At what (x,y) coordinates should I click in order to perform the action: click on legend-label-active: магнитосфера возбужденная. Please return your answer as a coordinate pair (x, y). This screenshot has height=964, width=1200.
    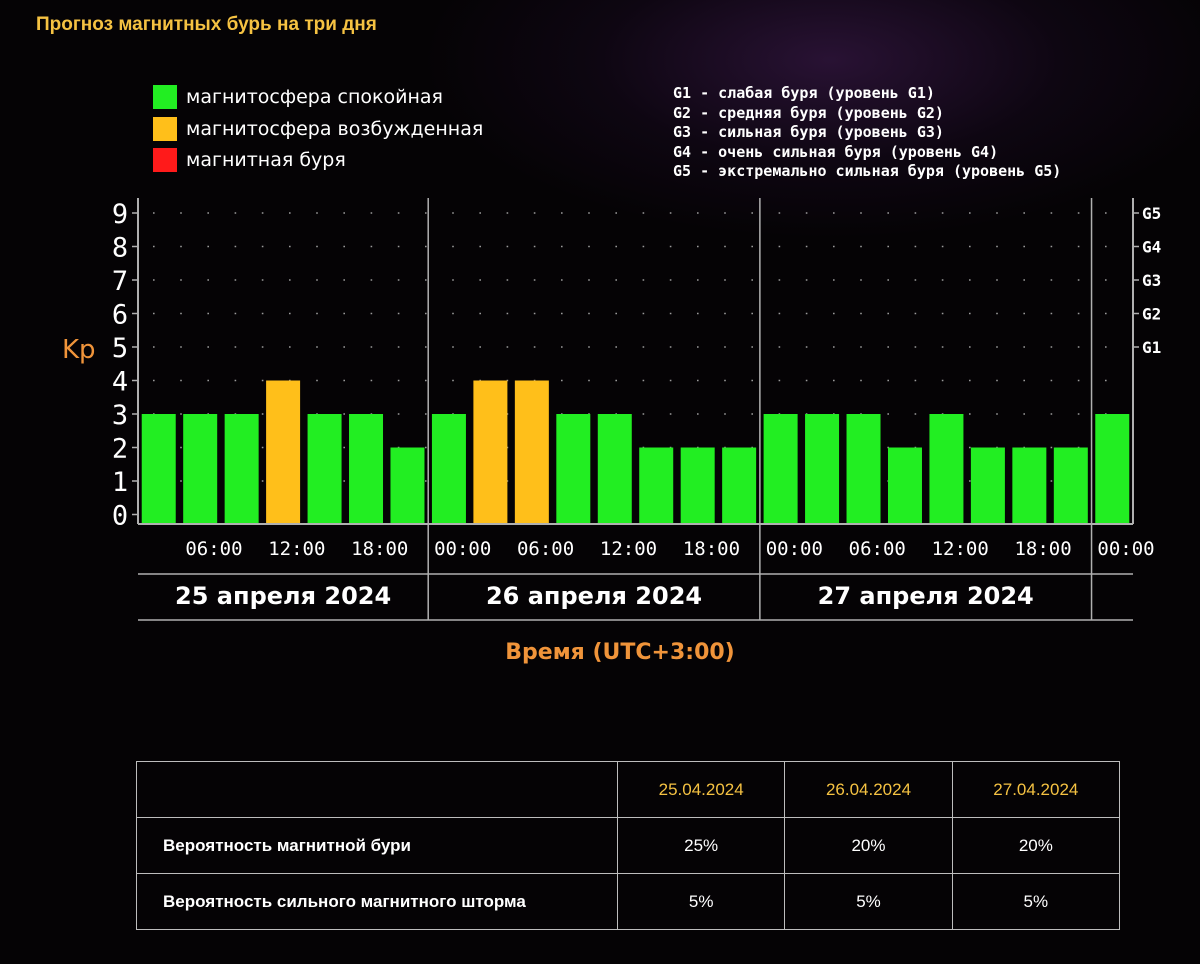
    Looking at the image, I should click on (335, 129).